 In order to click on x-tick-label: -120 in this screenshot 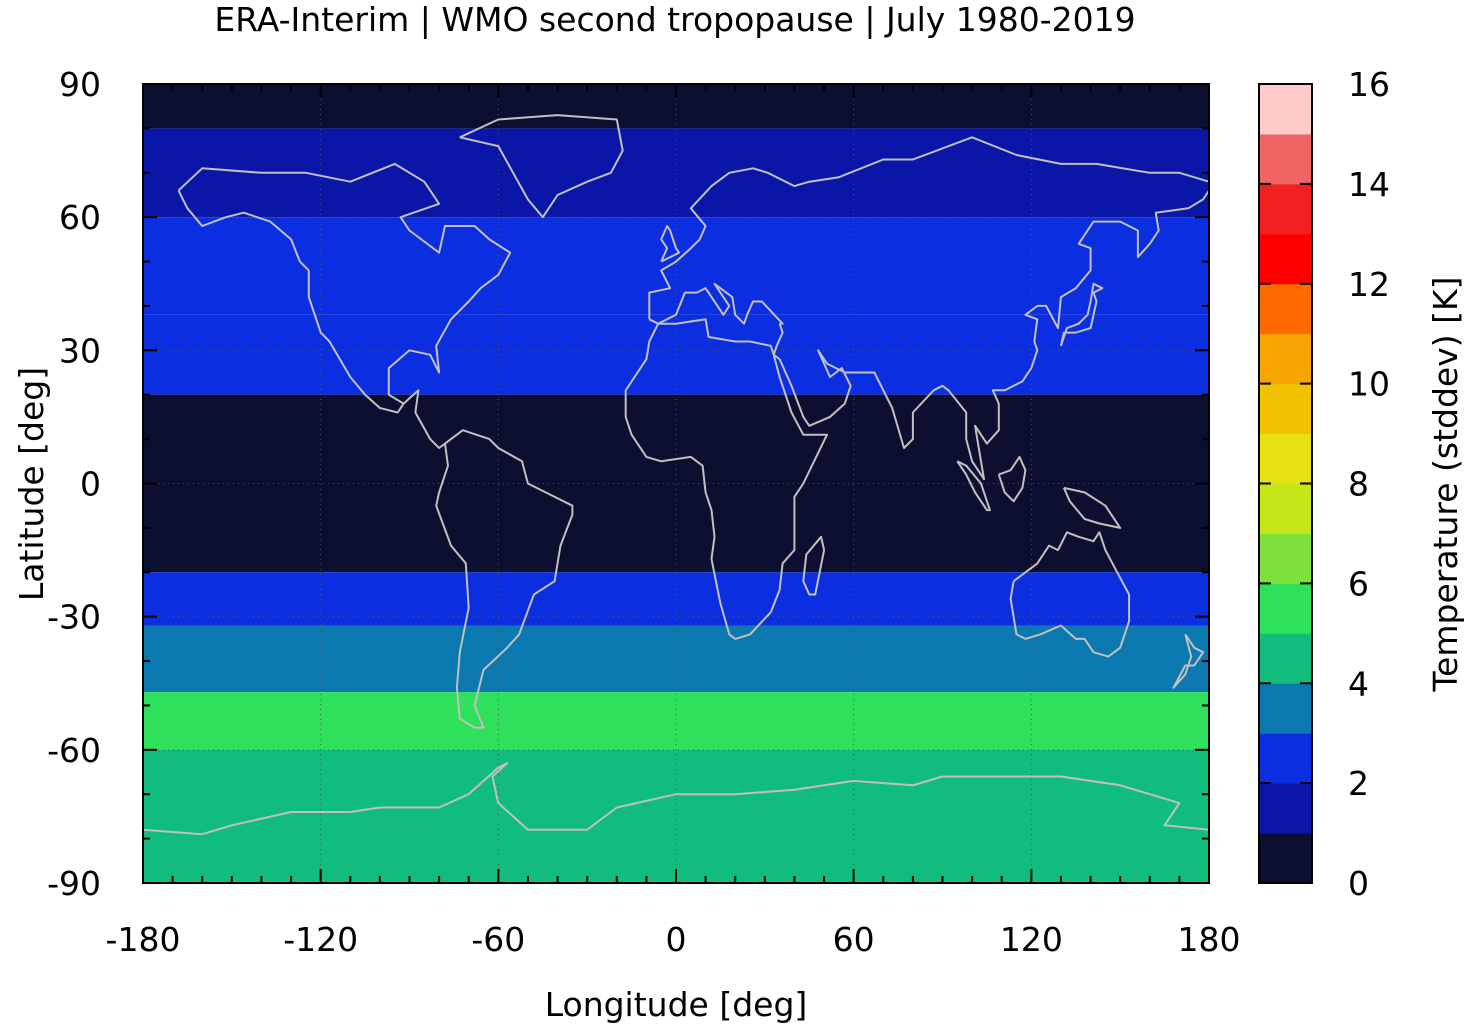, I will do `click(320, 939)`.